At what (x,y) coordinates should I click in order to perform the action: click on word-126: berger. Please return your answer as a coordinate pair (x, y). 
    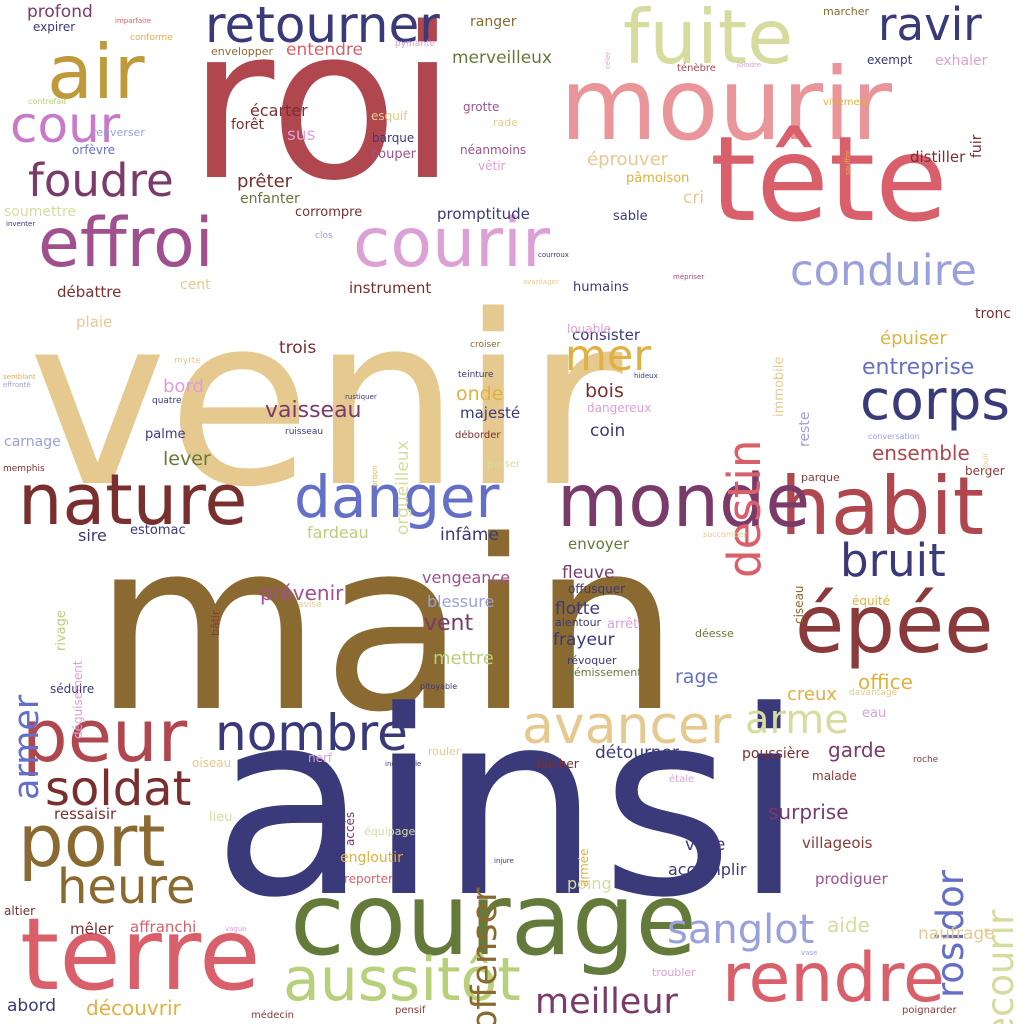
    Looking at the image, I should click on (985, 471).